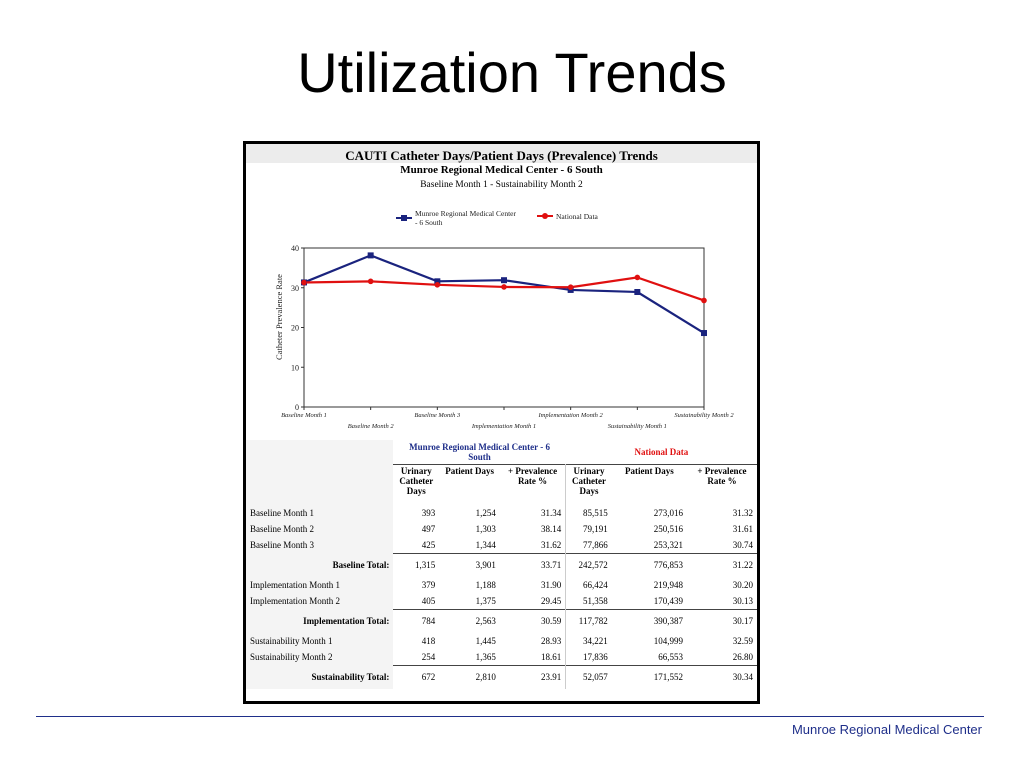 This screenshot has width=1024, height=768. What do you see at coordinates (295, 601) in the screenshot?
I see `row-label: Implementation Month 2` at bounding box center [295, 601].